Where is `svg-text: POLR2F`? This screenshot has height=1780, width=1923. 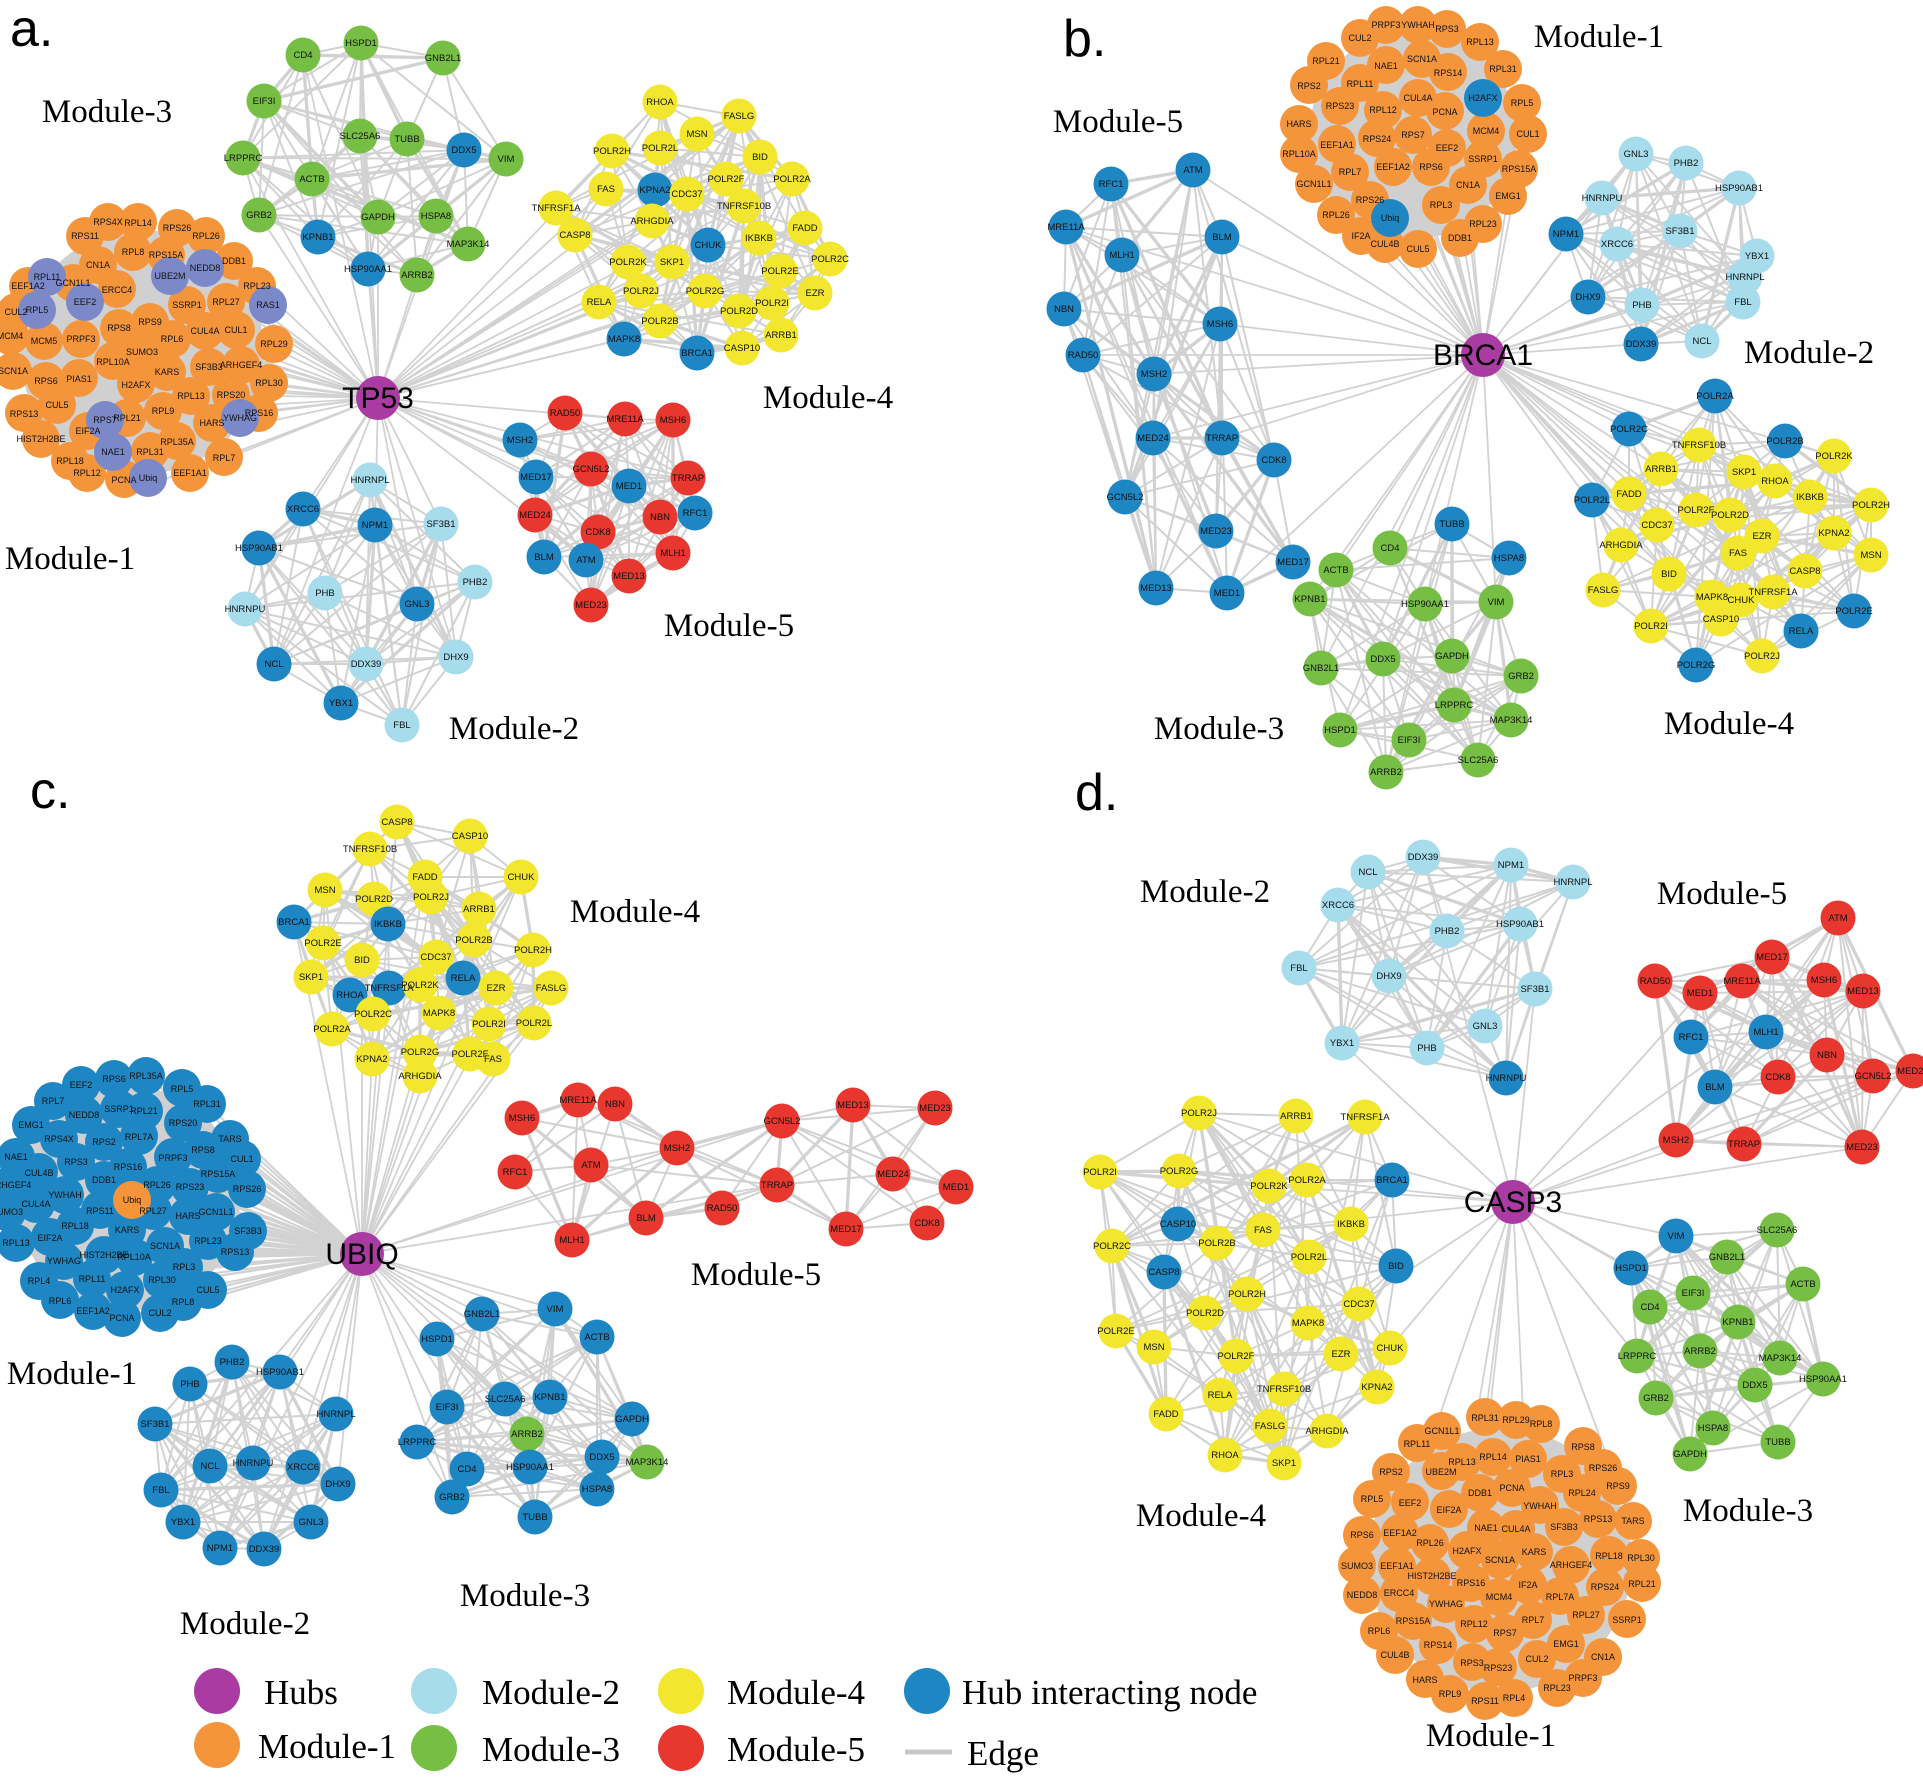 svg-text: POLR2F is located at coordinates (1696, 510).